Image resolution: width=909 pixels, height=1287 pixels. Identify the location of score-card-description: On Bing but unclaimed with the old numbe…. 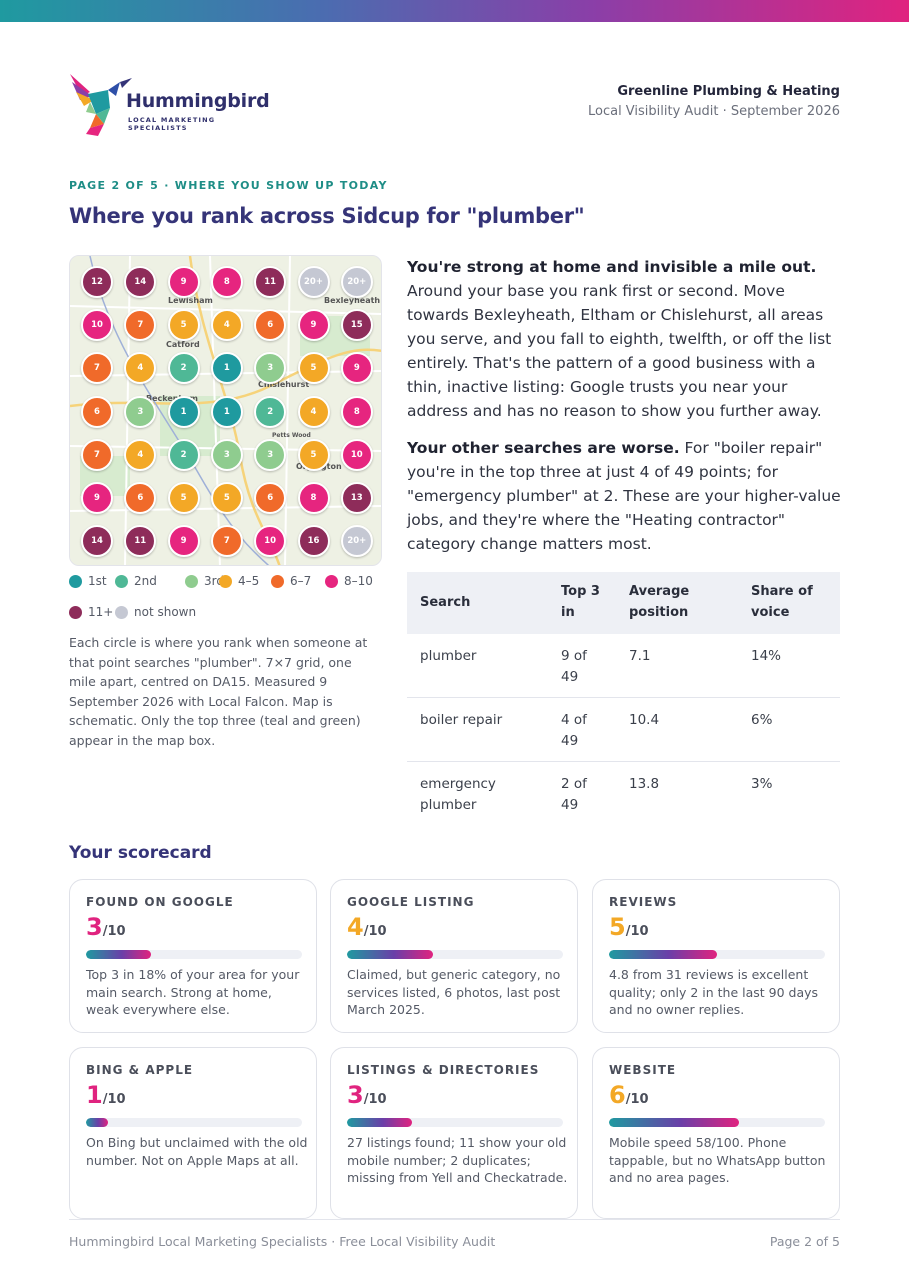
(197, 1151).